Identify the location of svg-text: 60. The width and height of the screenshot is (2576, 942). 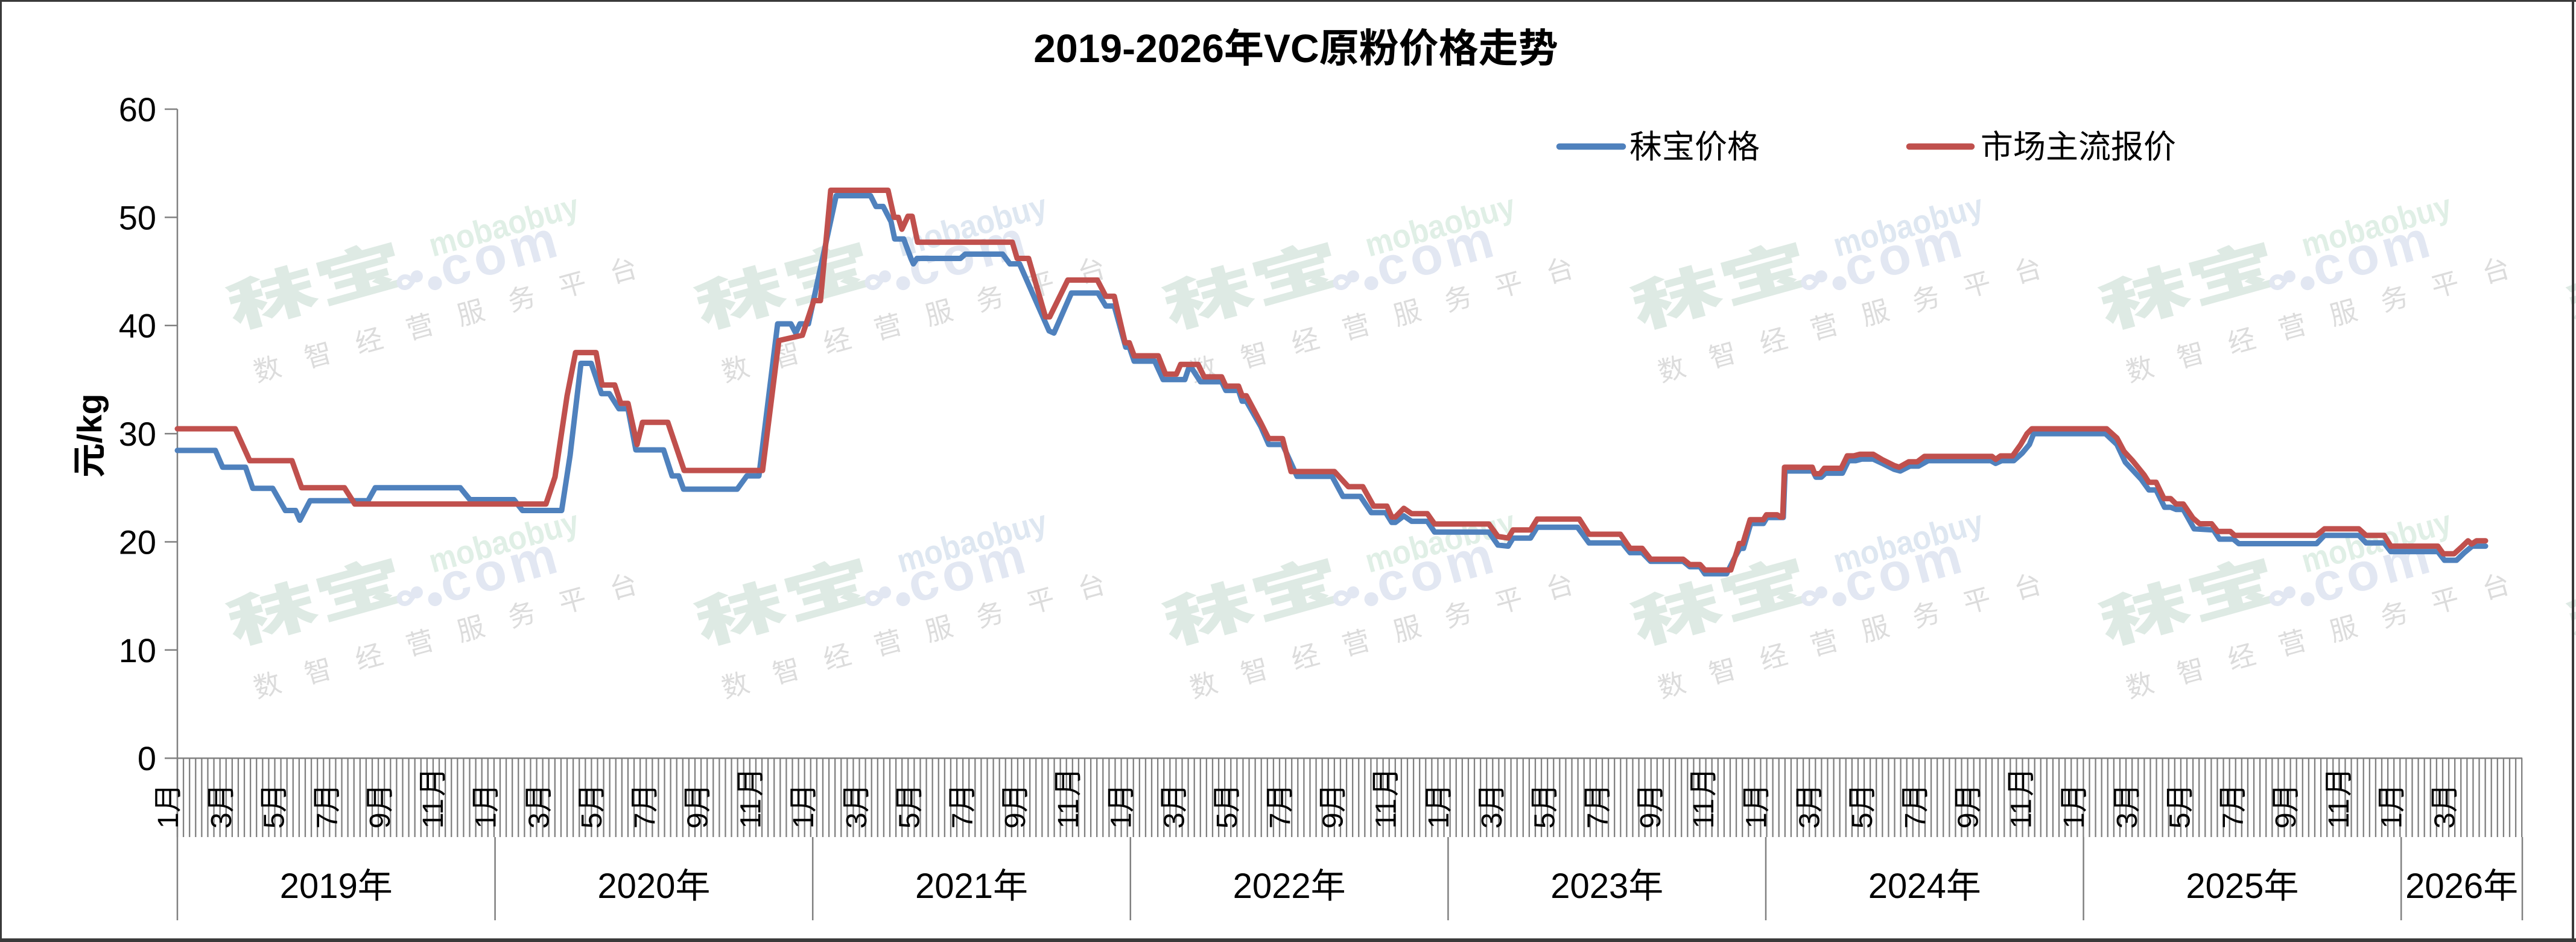
(137, 109).